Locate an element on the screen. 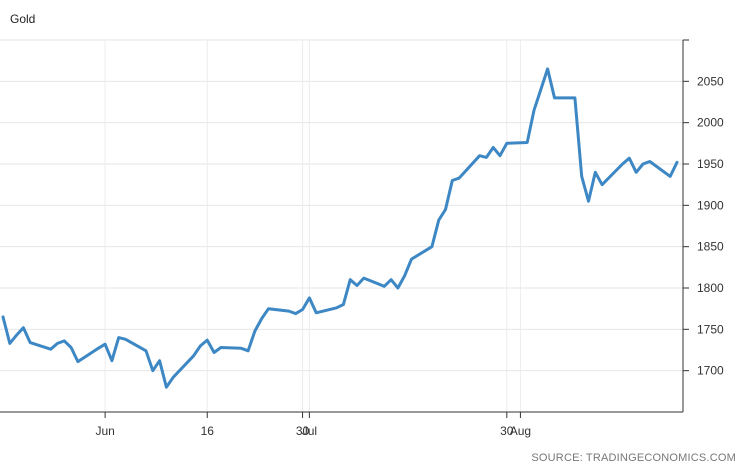  y-tick-label: 1850 is located at coordinates (710, 247).